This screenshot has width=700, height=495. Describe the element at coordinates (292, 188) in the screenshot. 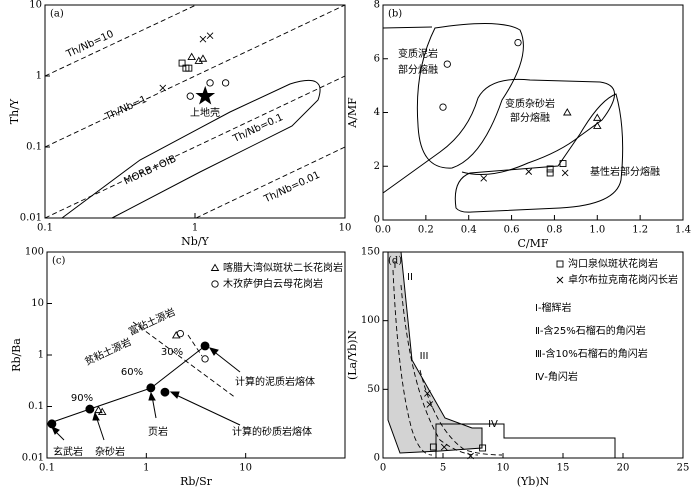

I see `annotation: Th/Nb=0.01` at that location.